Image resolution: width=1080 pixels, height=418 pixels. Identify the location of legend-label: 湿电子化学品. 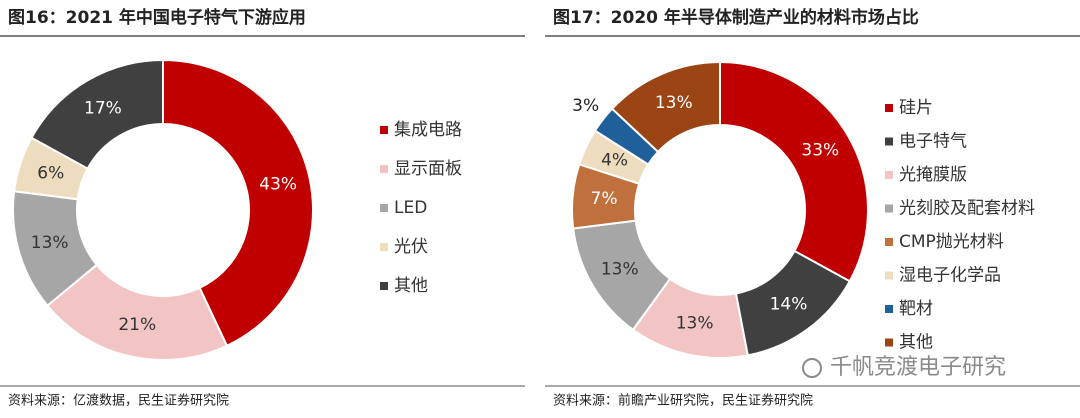
(950, 276).